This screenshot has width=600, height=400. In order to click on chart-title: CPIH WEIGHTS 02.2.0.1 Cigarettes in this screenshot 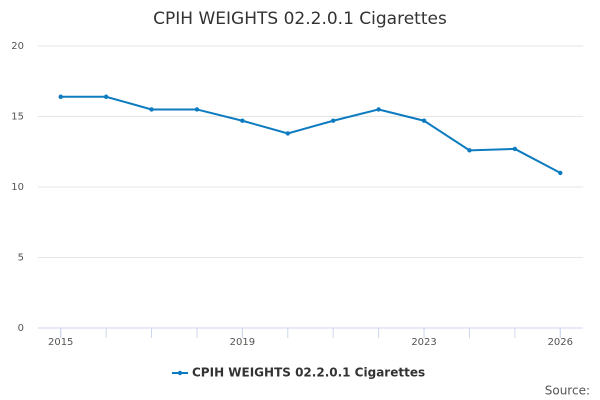, I will do `click(300, 19)`.